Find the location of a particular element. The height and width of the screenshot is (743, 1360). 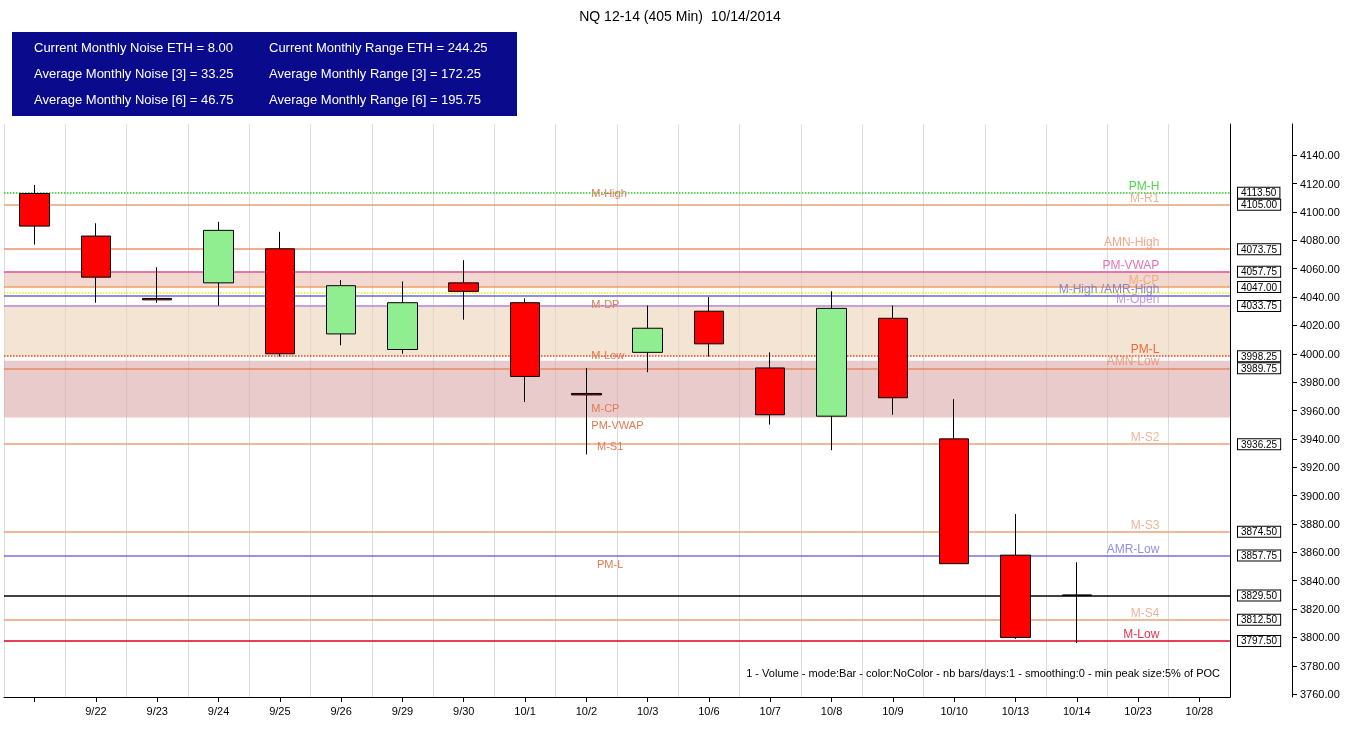

ref-line-label: PM-VWAP is located at coordinates (1131, 264).